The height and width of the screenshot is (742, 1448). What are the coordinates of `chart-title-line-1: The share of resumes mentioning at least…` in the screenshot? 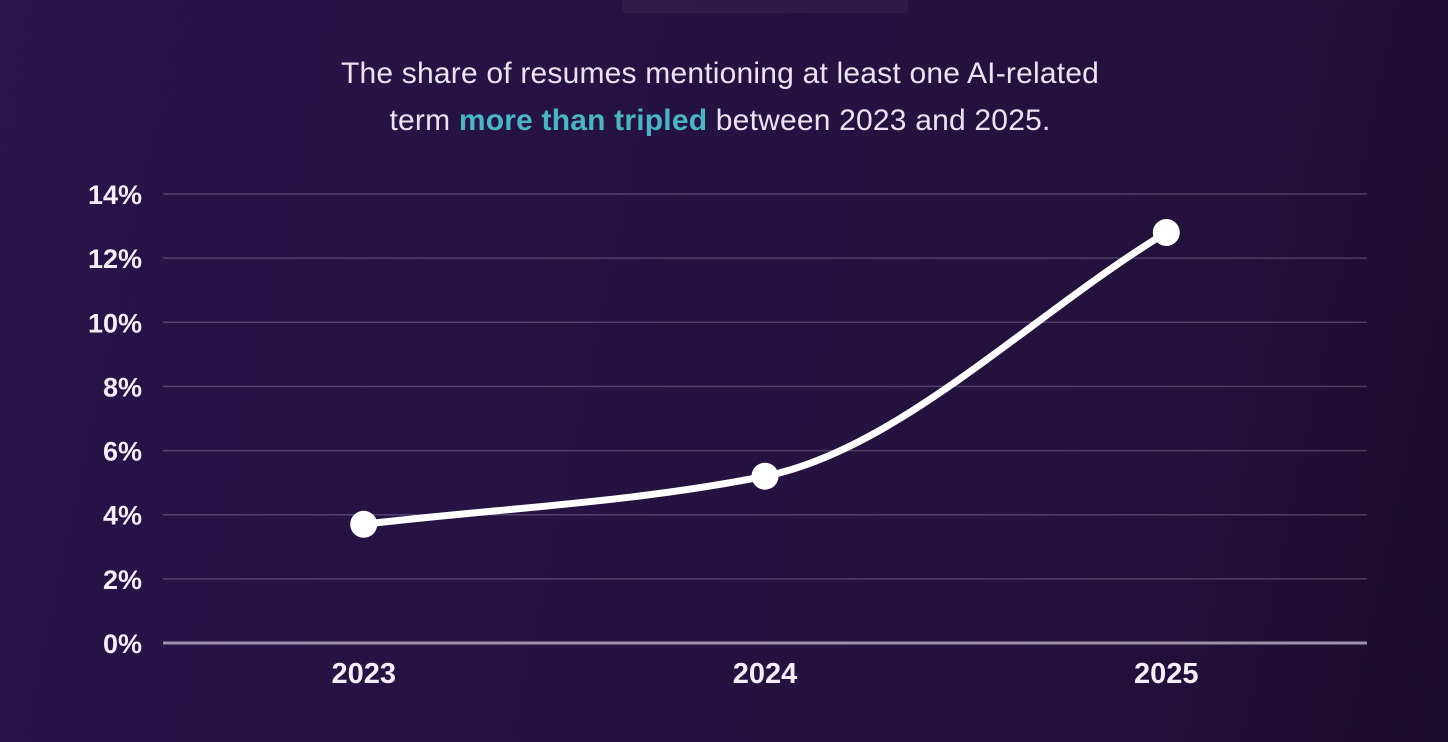 It's located at (720, 73).